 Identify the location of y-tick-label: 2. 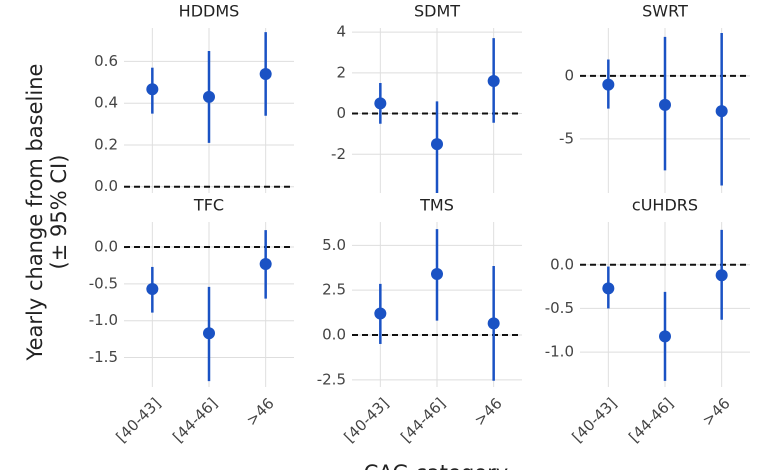
(341, 72).